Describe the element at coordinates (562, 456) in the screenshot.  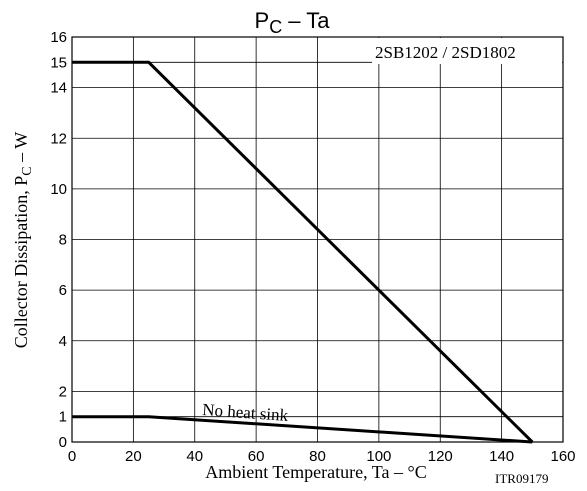
I see `x-tick-label: 160` at that location.